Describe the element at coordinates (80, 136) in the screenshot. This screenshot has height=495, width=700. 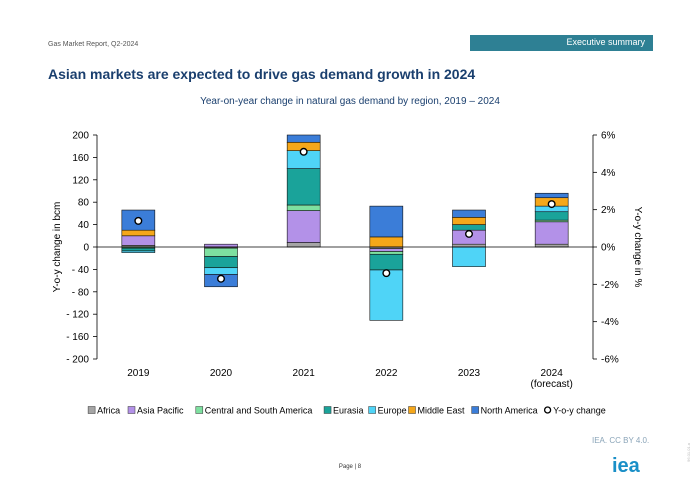
I see `y-tick-label-left: 200` at that location.